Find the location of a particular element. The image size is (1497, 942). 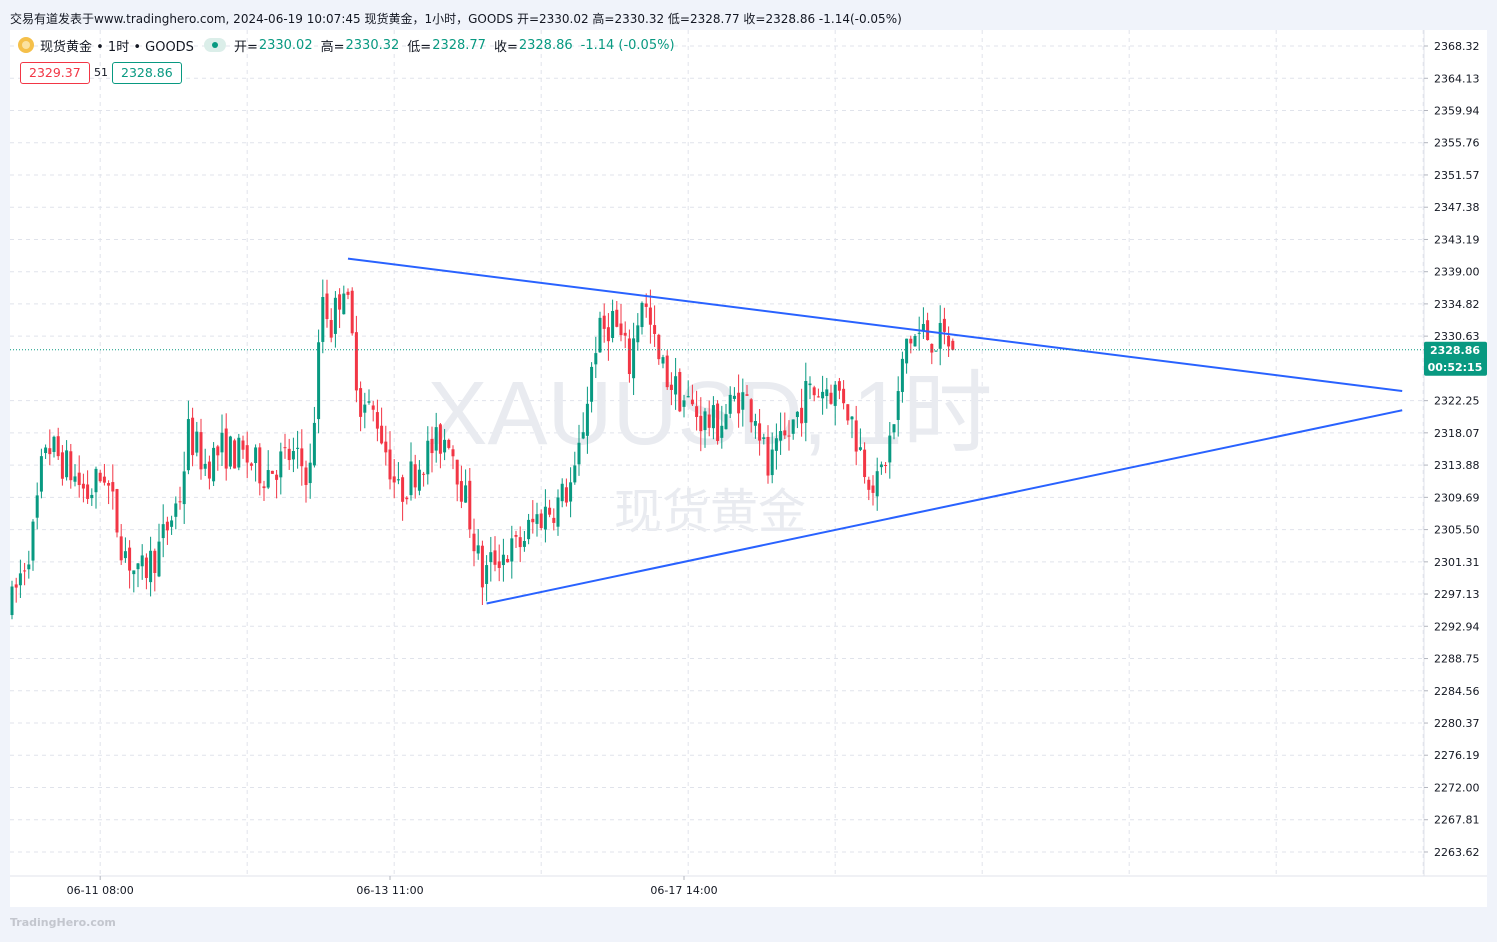

time-tick-label: 06-17 14:00 is located at coordinates (683, 890).